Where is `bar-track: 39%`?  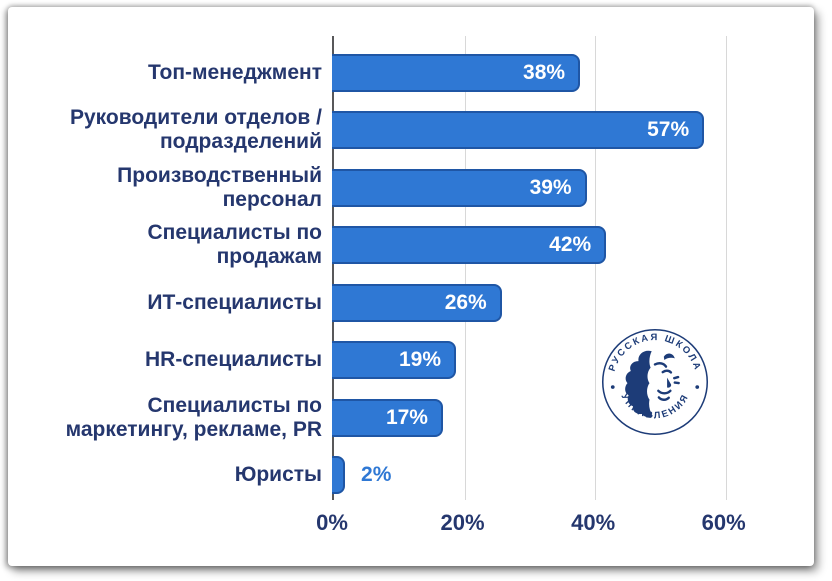
bar-track: 39% is located at coordinates (560, 187).